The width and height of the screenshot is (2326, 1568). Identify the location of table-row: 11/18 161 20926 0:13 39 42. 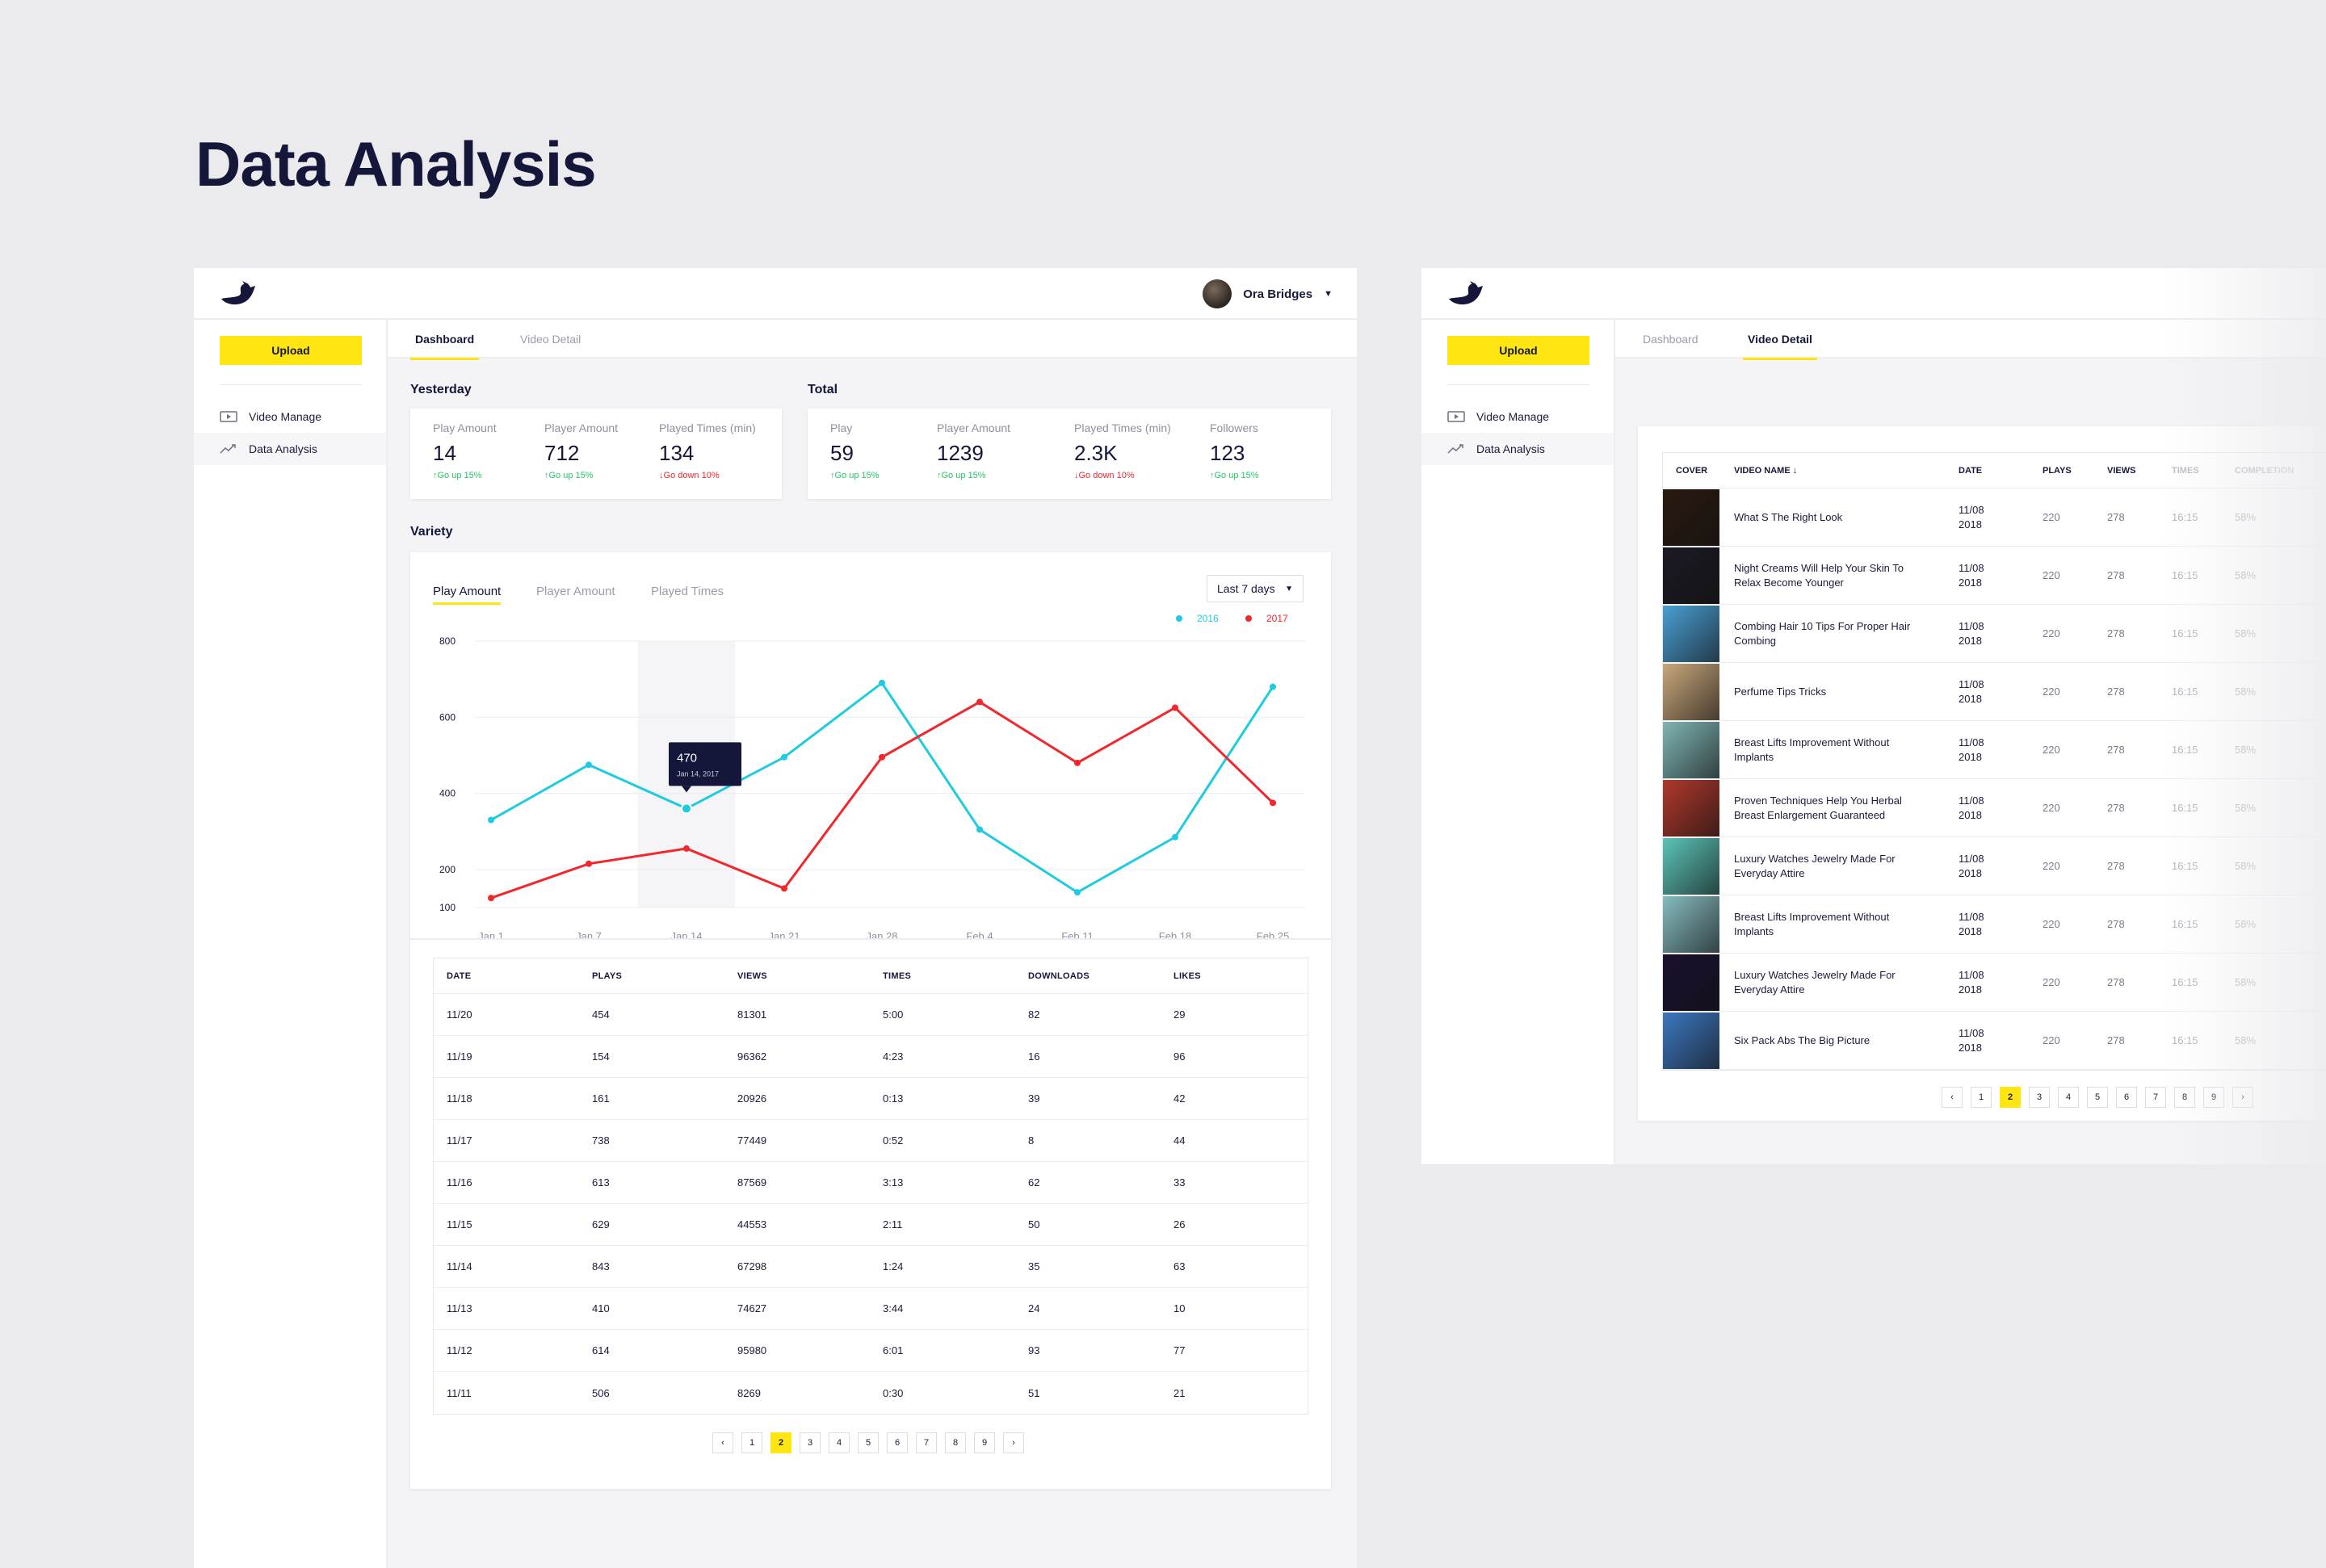
(871, 1099).